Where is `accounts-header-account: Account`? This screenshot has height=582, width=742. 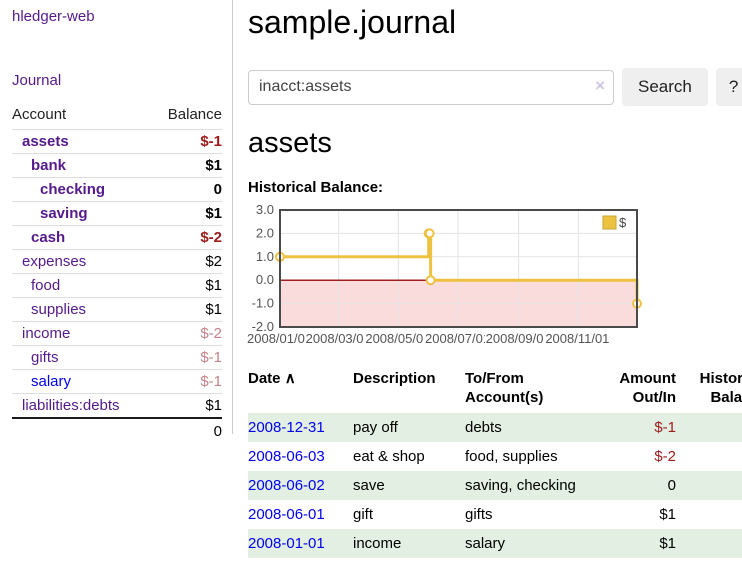 accounts-header-account: Account is located at coordinates (39, 114).